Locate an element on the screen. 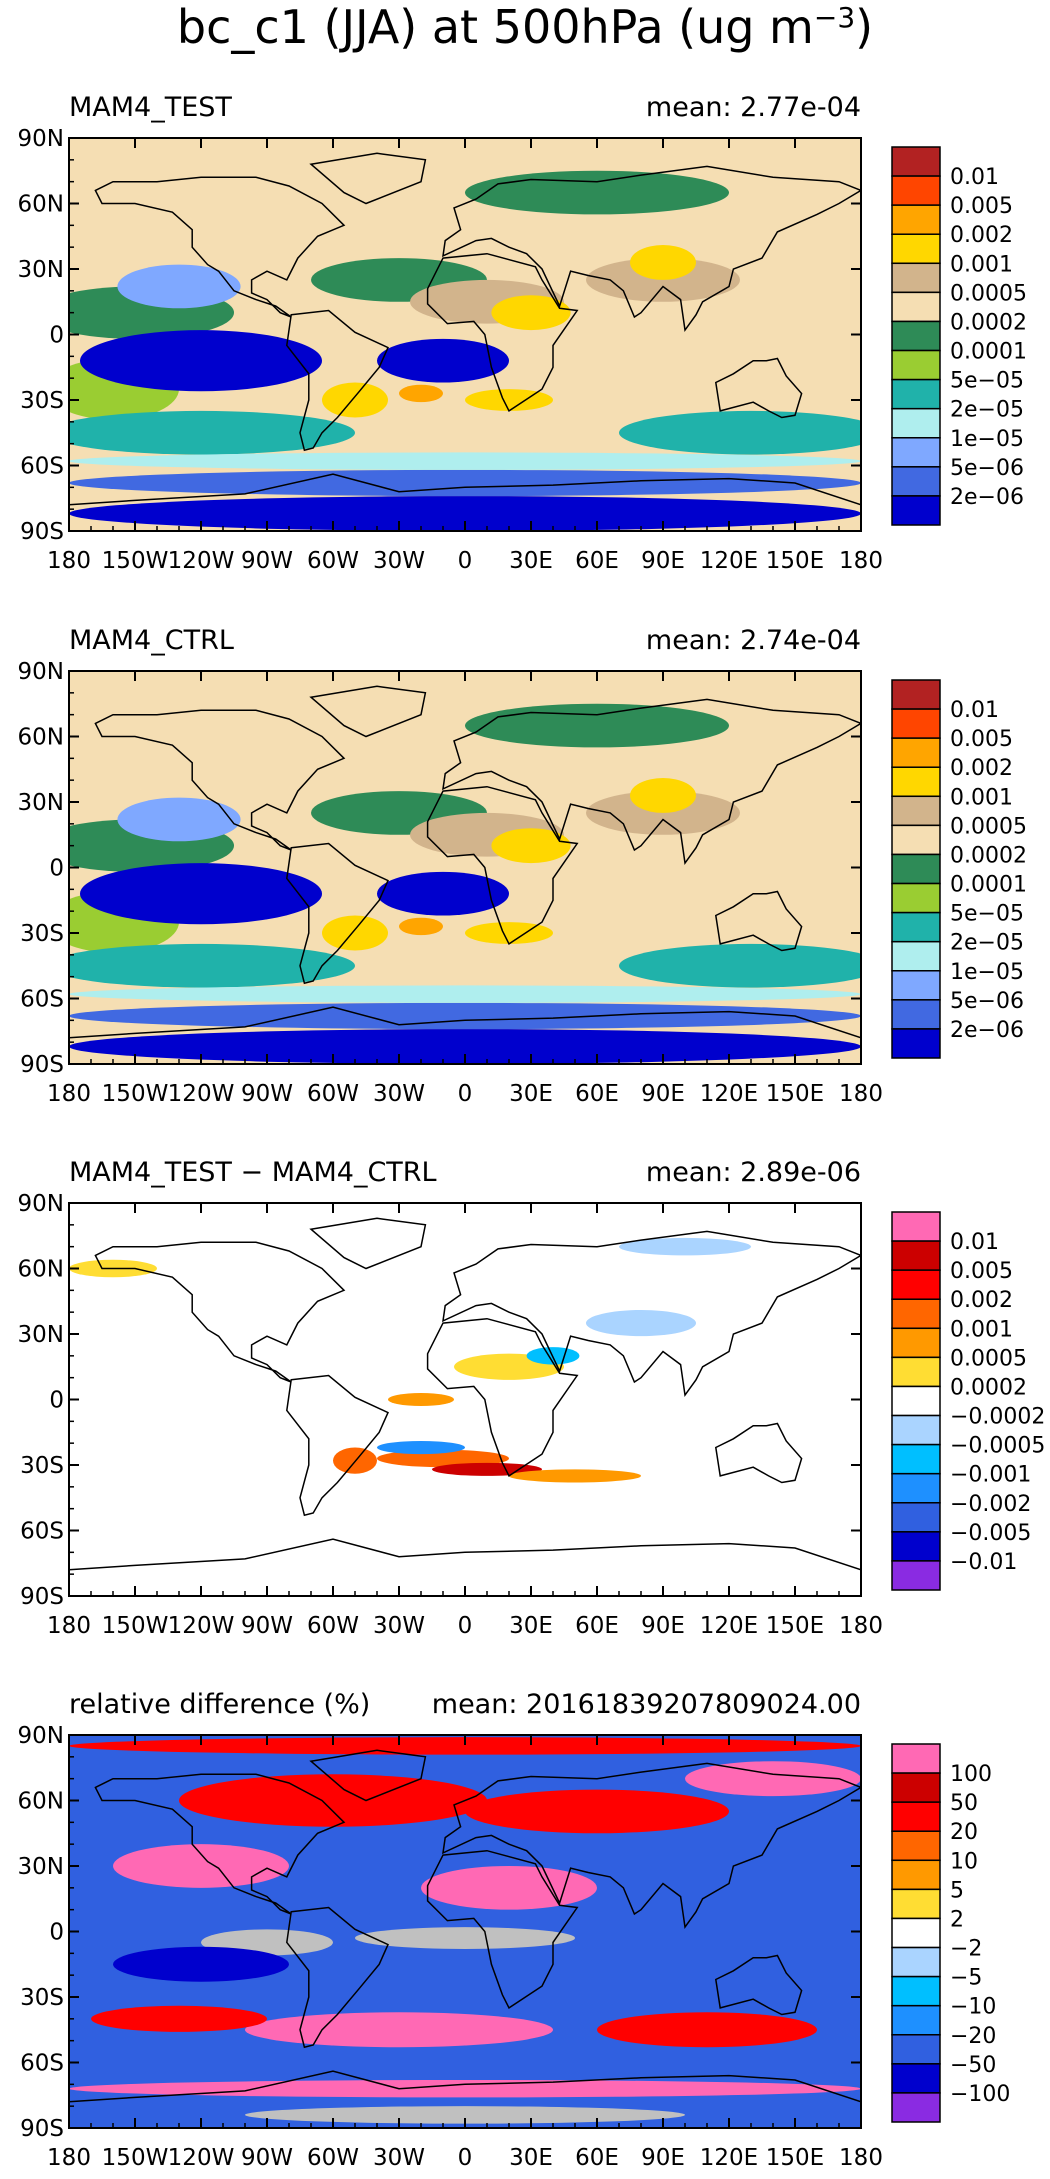  mean-label: mean: 2.89e-06 is located at coordinates (753, 1172).